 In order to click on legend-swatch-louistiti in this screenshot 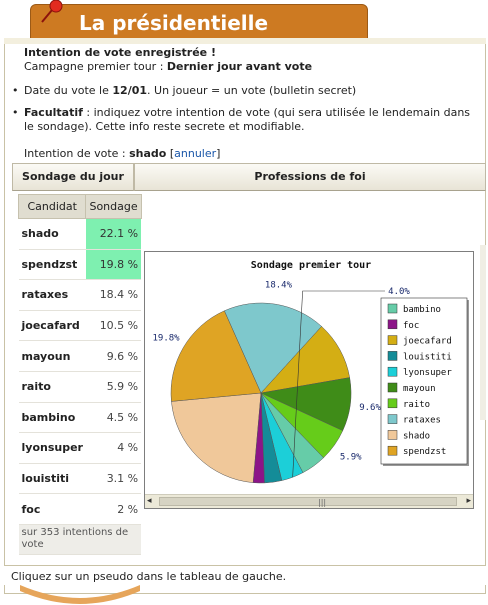, I will do `click(392, 356)`.